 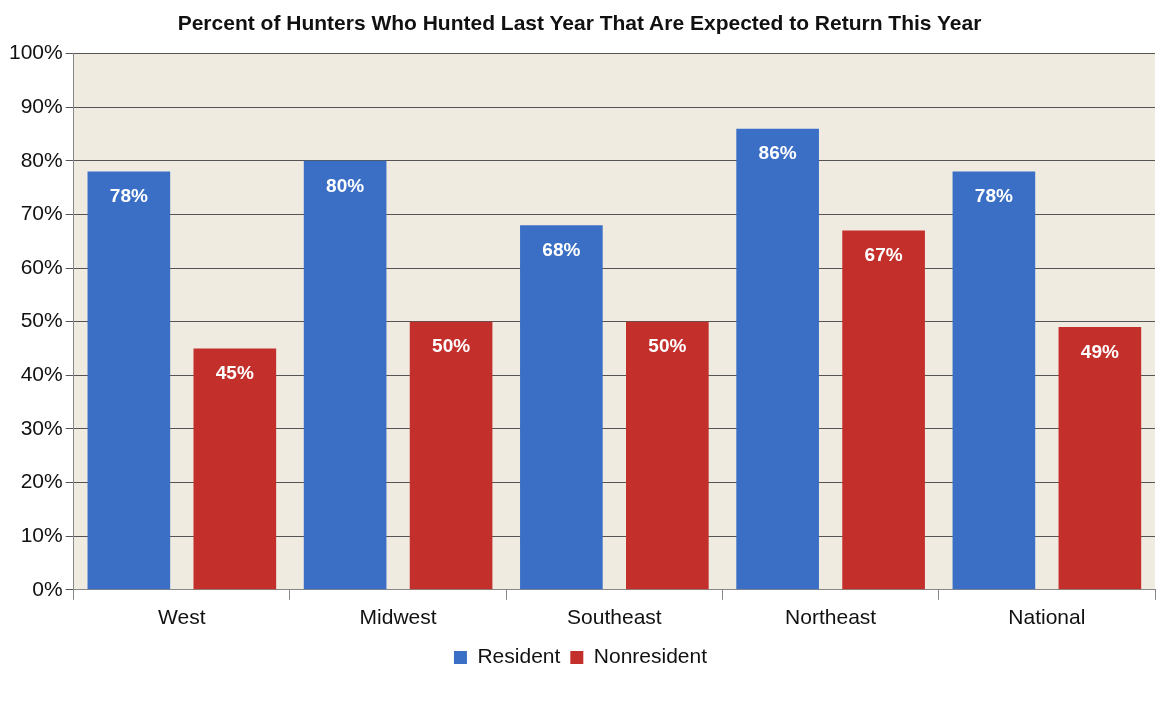 What do you see at coordinates (41, 106) in the screenshot?
I see `y-tick-label: 90%` at bounding box center [41, 106].